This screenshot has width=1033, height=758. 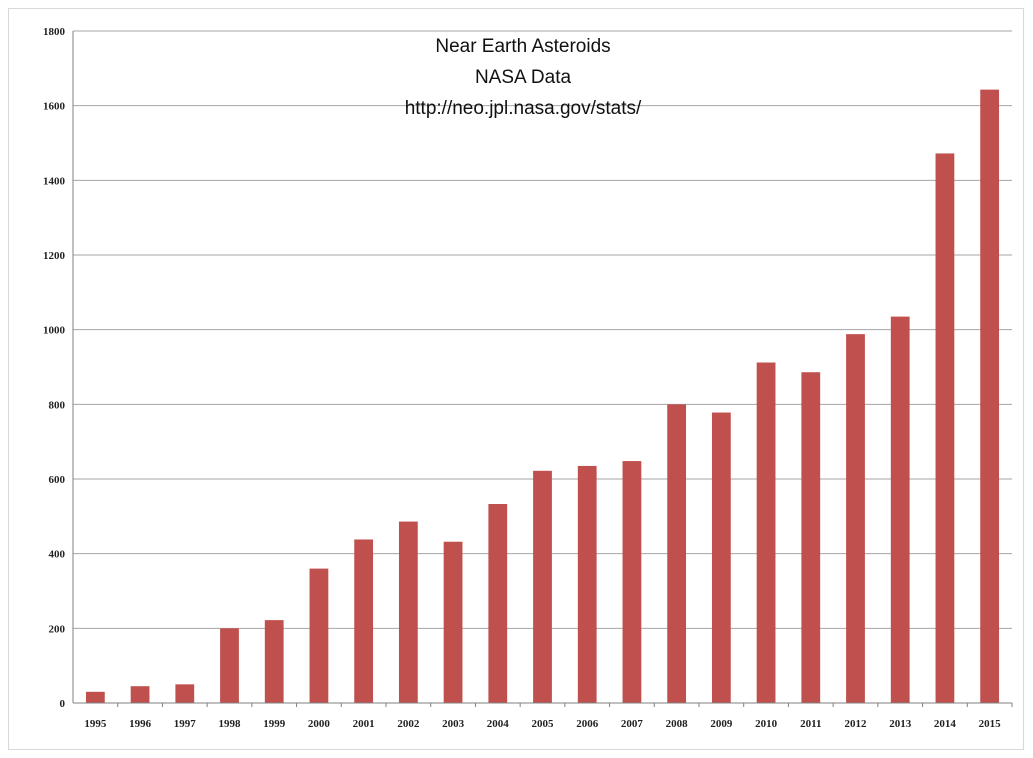 What do you see at coordinates (95, 697) in the screenshot?
I see `bar-1995` at bounding box center [95, 697].